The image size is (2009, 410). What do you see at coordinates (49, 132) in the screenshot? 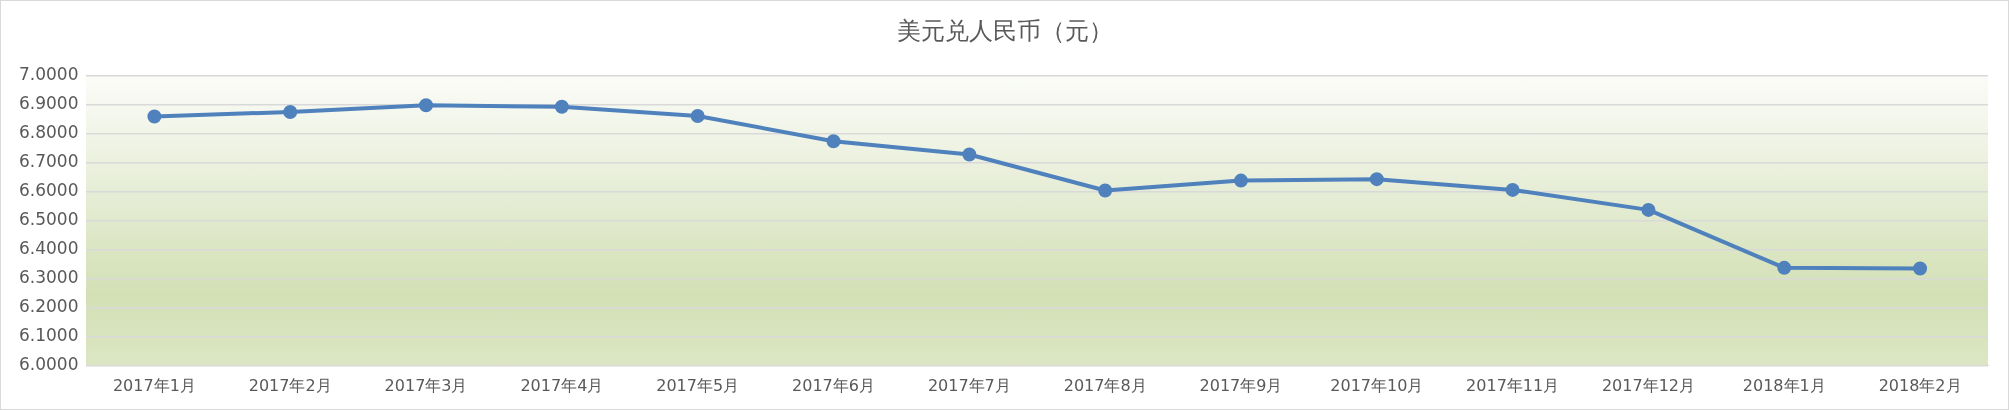
I see `y-tick-label: 6.8000` at bounding box center [49, 132].